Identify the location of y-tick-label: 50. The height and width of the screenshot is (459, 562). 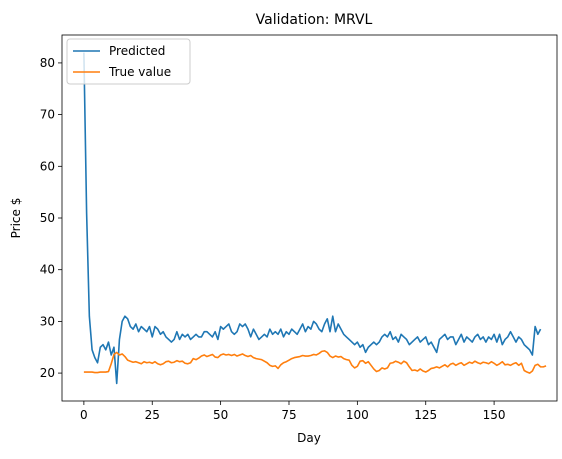
(47, 218).